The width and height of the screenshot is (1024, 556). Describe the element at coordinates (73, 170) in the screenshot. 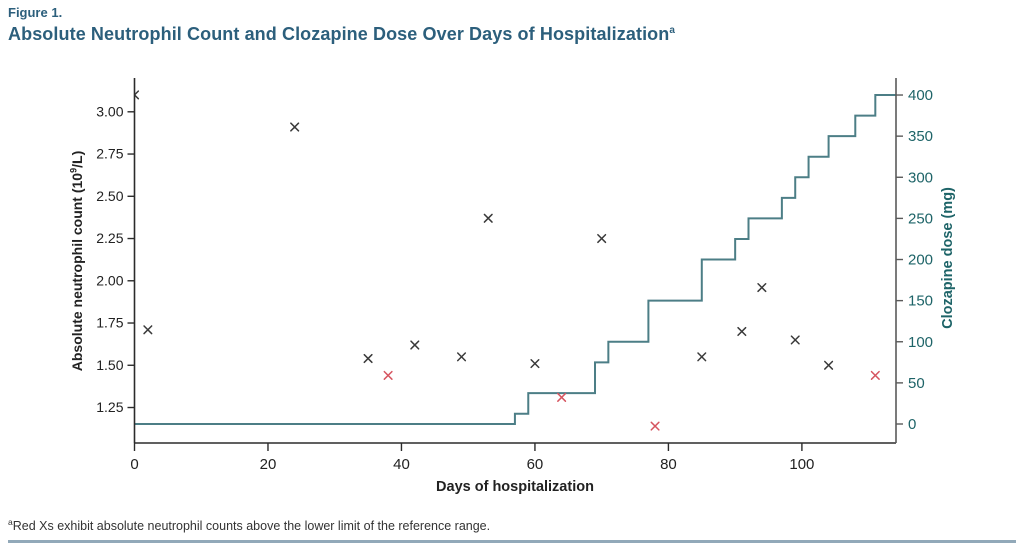

I see `y-axis-label-left-superscript: 9` at that location.